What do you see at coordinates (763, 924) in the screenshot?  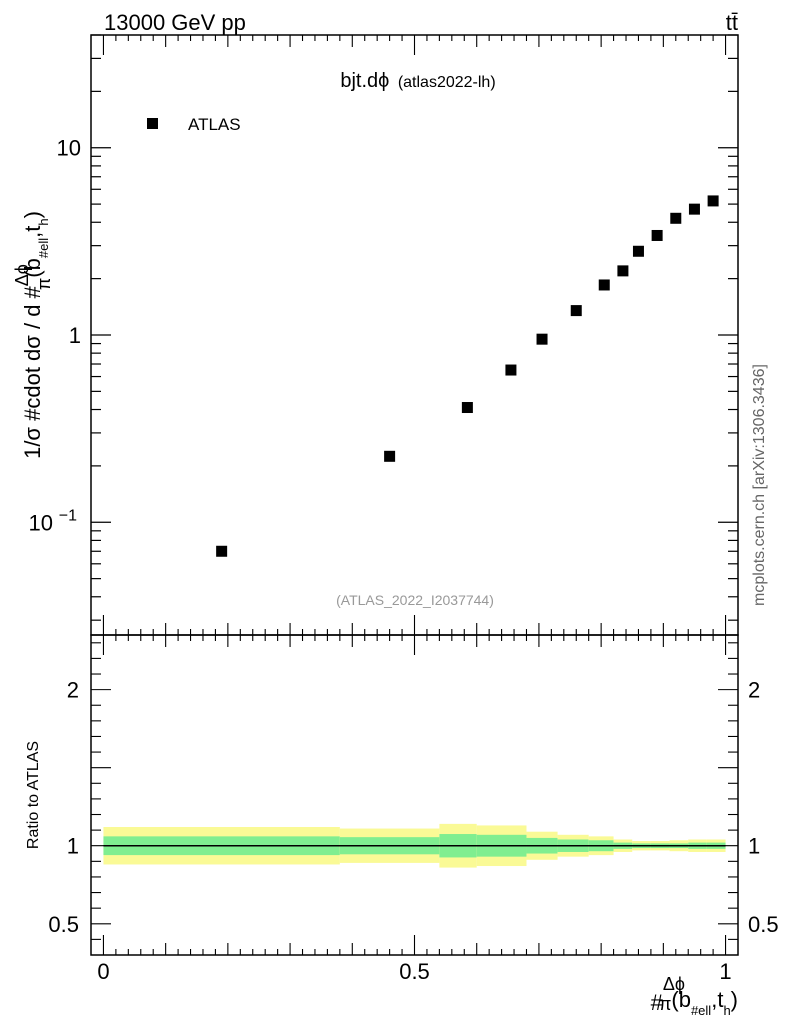 I see `ratio-y-tick-label-right: 0.5` at bounding box center [763, 924].